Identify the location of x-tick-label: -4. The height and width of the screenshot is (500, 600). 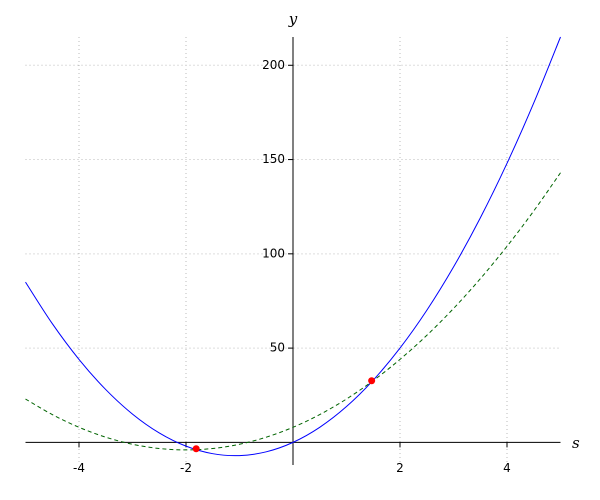
(79, 468).